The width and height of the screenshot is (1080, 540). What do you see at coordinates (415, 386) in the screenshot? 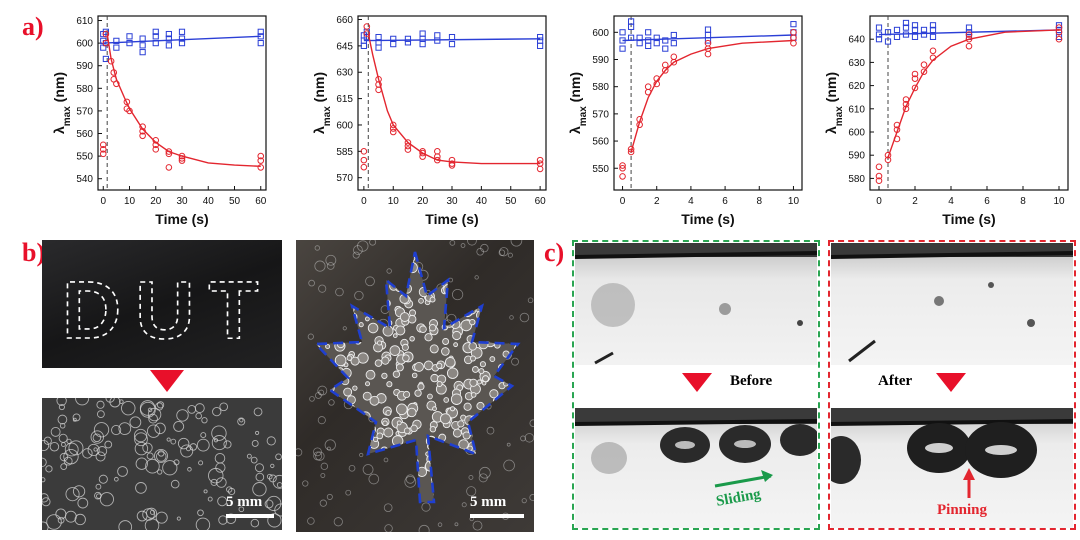
I see `maple-leaf-photo` at bounding box center [415, 386].